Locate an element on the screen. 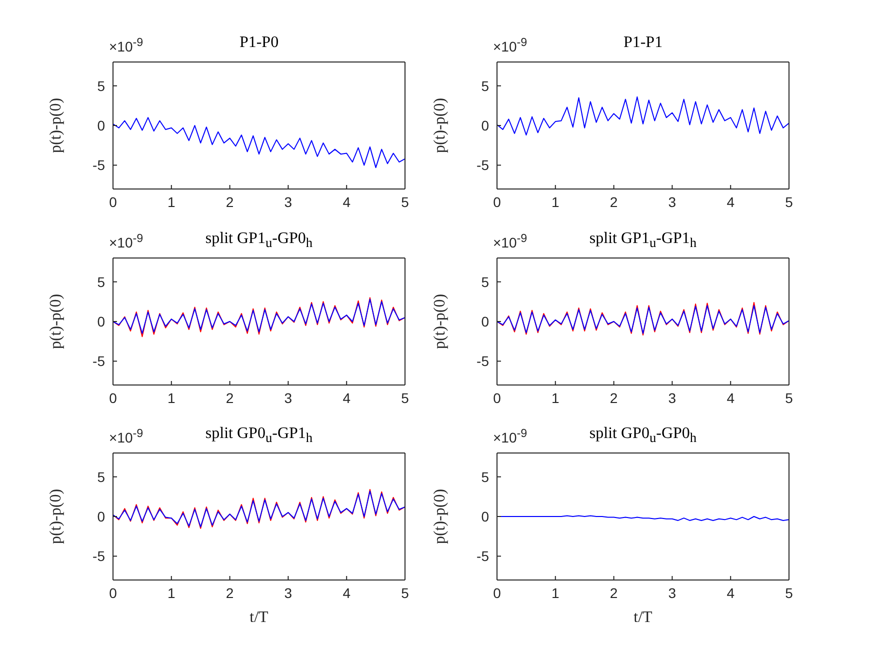 The image size is (875, 657). chart-title: split GP0$_{u}$-GP0$_{h}$ is located at coordinates (643, 435).